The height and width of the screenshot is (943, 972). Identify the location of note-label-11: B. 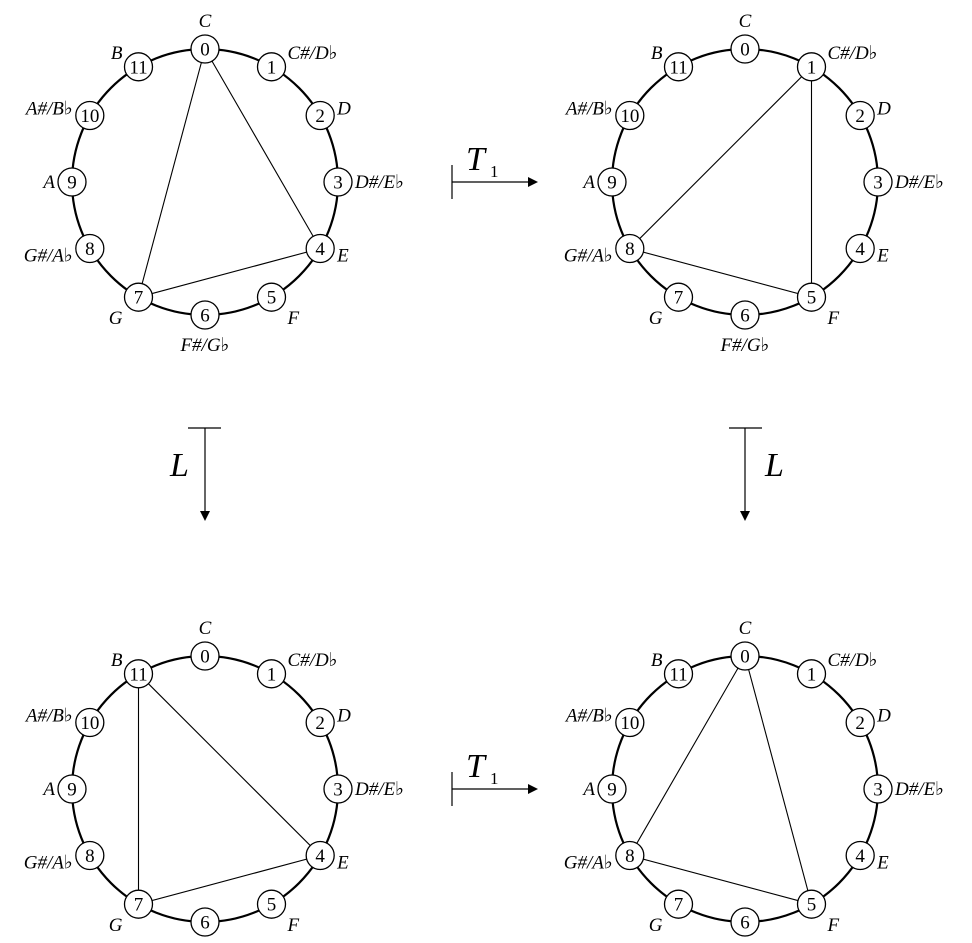
(117, 660).